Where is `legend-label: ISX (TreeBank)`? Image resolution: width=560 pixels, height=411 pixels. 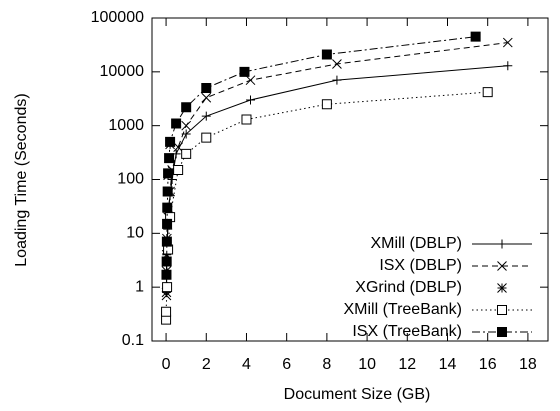
legend-label: ISX (TreeBank) is located at coordinates (407, 331).